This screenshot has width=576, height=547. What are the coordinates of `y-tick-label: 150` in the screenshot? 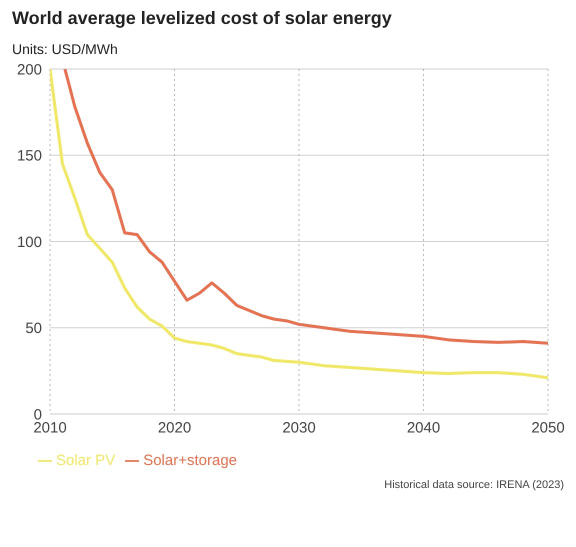 It's located at (29, 156).